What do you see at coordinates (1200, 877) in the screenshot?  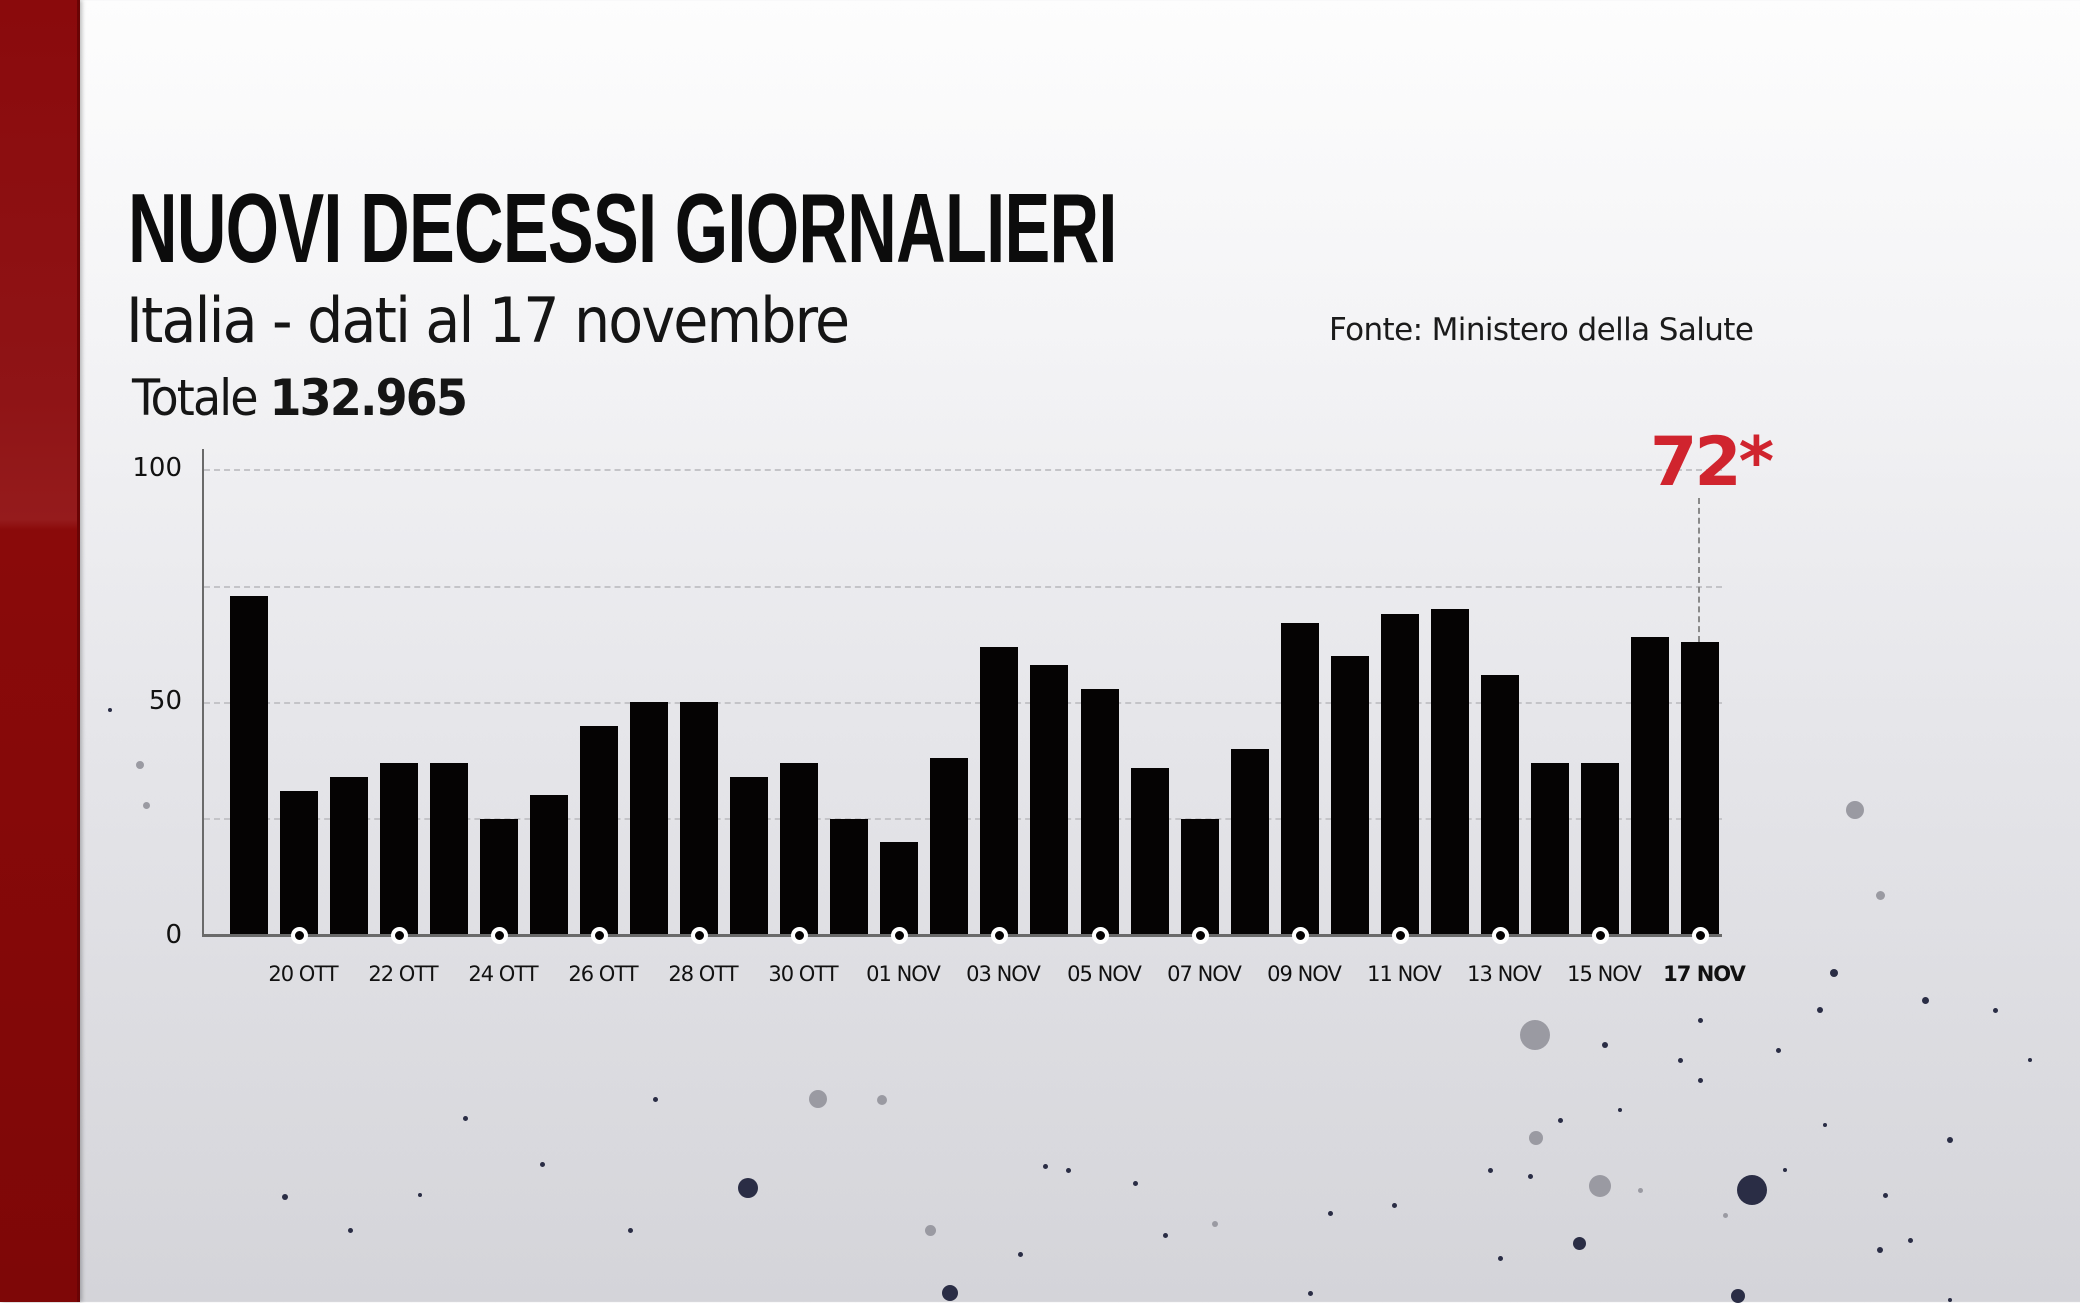 I see `bar-07-nov` at bounding box center [1200, 877].